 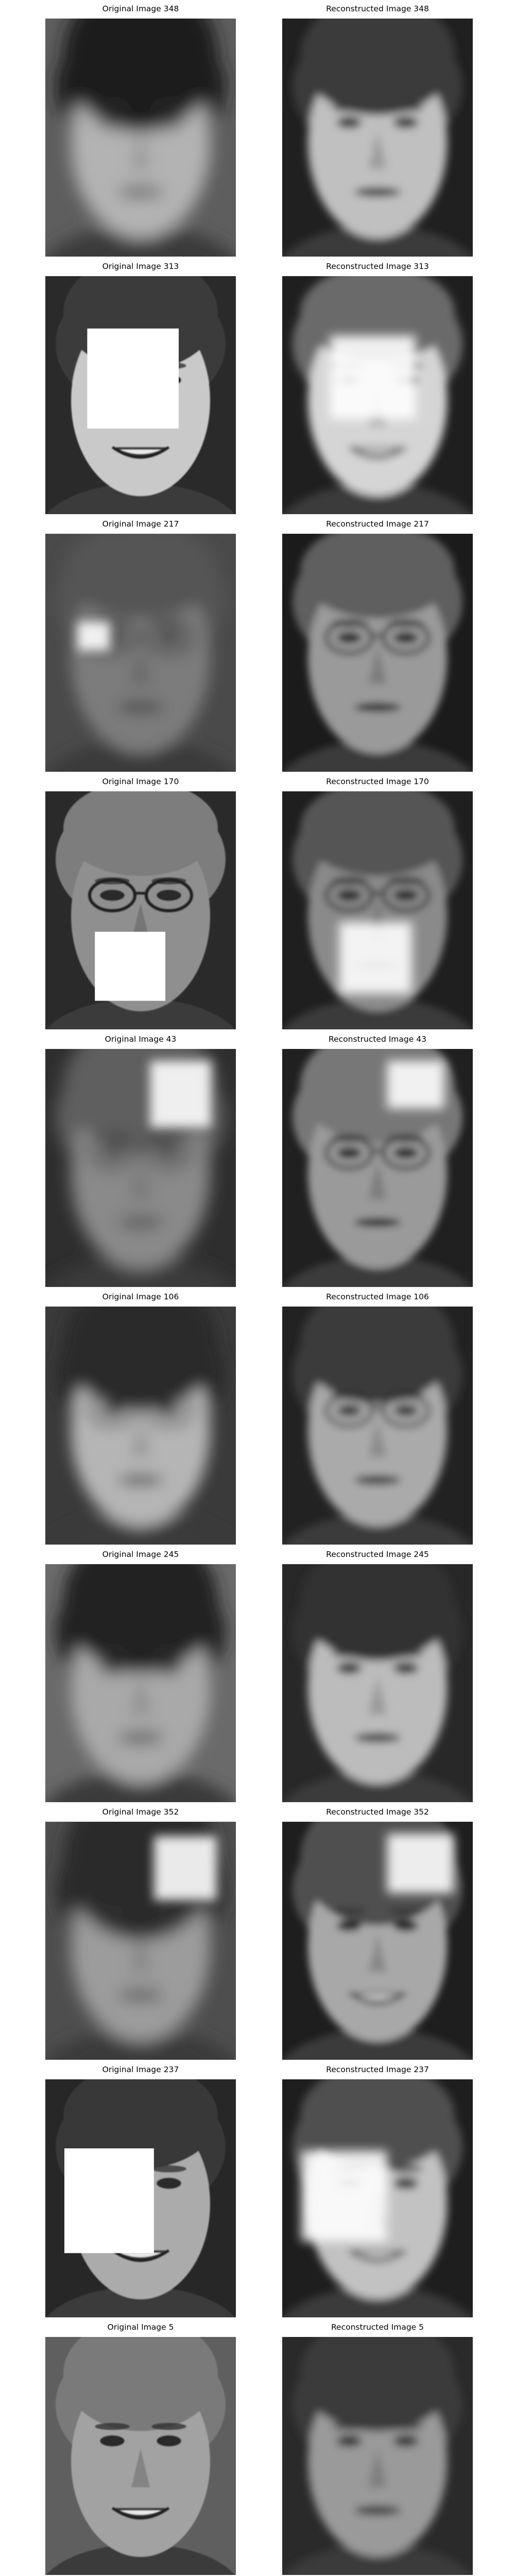 I want to click on reconstructed-panel: Reconstructed Image 217, so click(x=378, y=644).